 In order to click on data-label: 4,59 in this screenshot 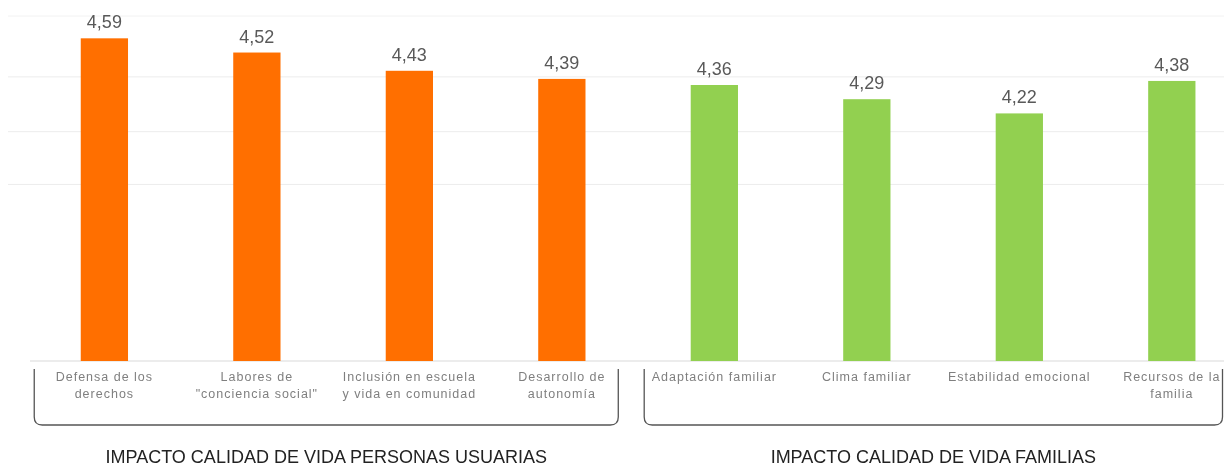, I will do `click(104, 22)`.